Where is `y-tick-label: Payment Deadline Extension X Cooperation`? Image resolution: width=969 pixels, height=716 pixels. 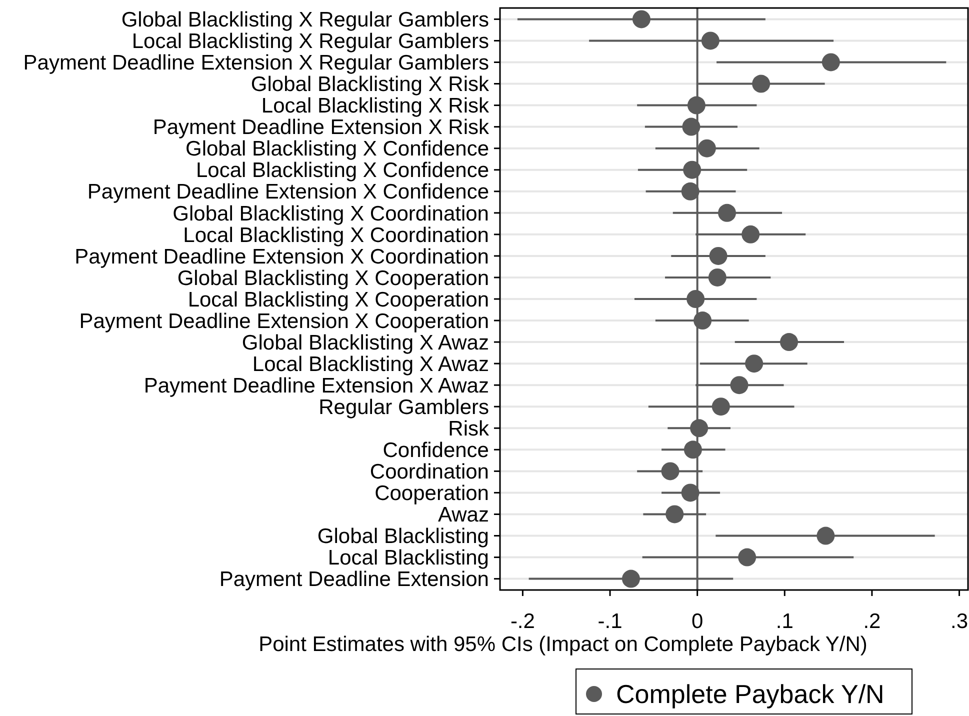 y-tick-label: Payment Deadline Extension X Cooperation is located at coordinates (284, 321).